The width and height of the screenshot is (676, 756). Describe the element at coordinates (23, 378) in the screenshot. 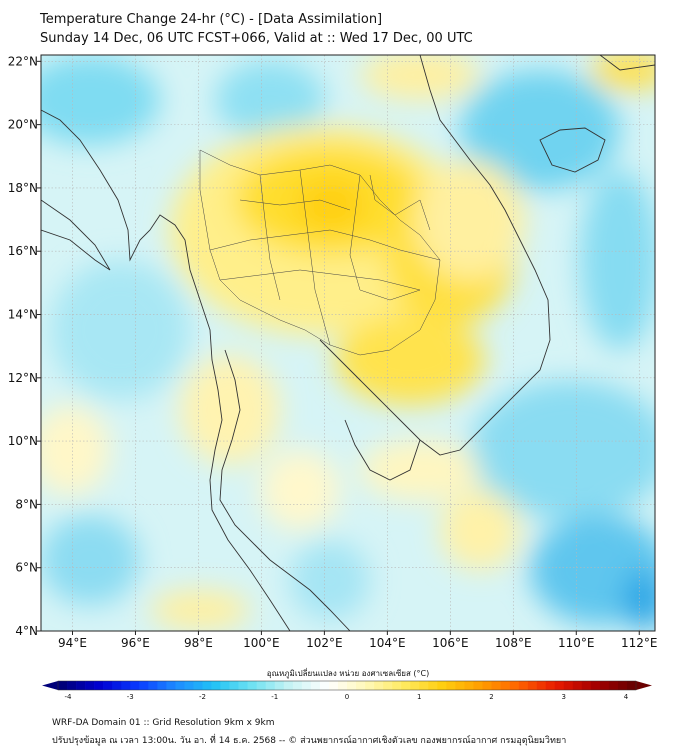

I see `lat-tick-label: 12°N` at that location.